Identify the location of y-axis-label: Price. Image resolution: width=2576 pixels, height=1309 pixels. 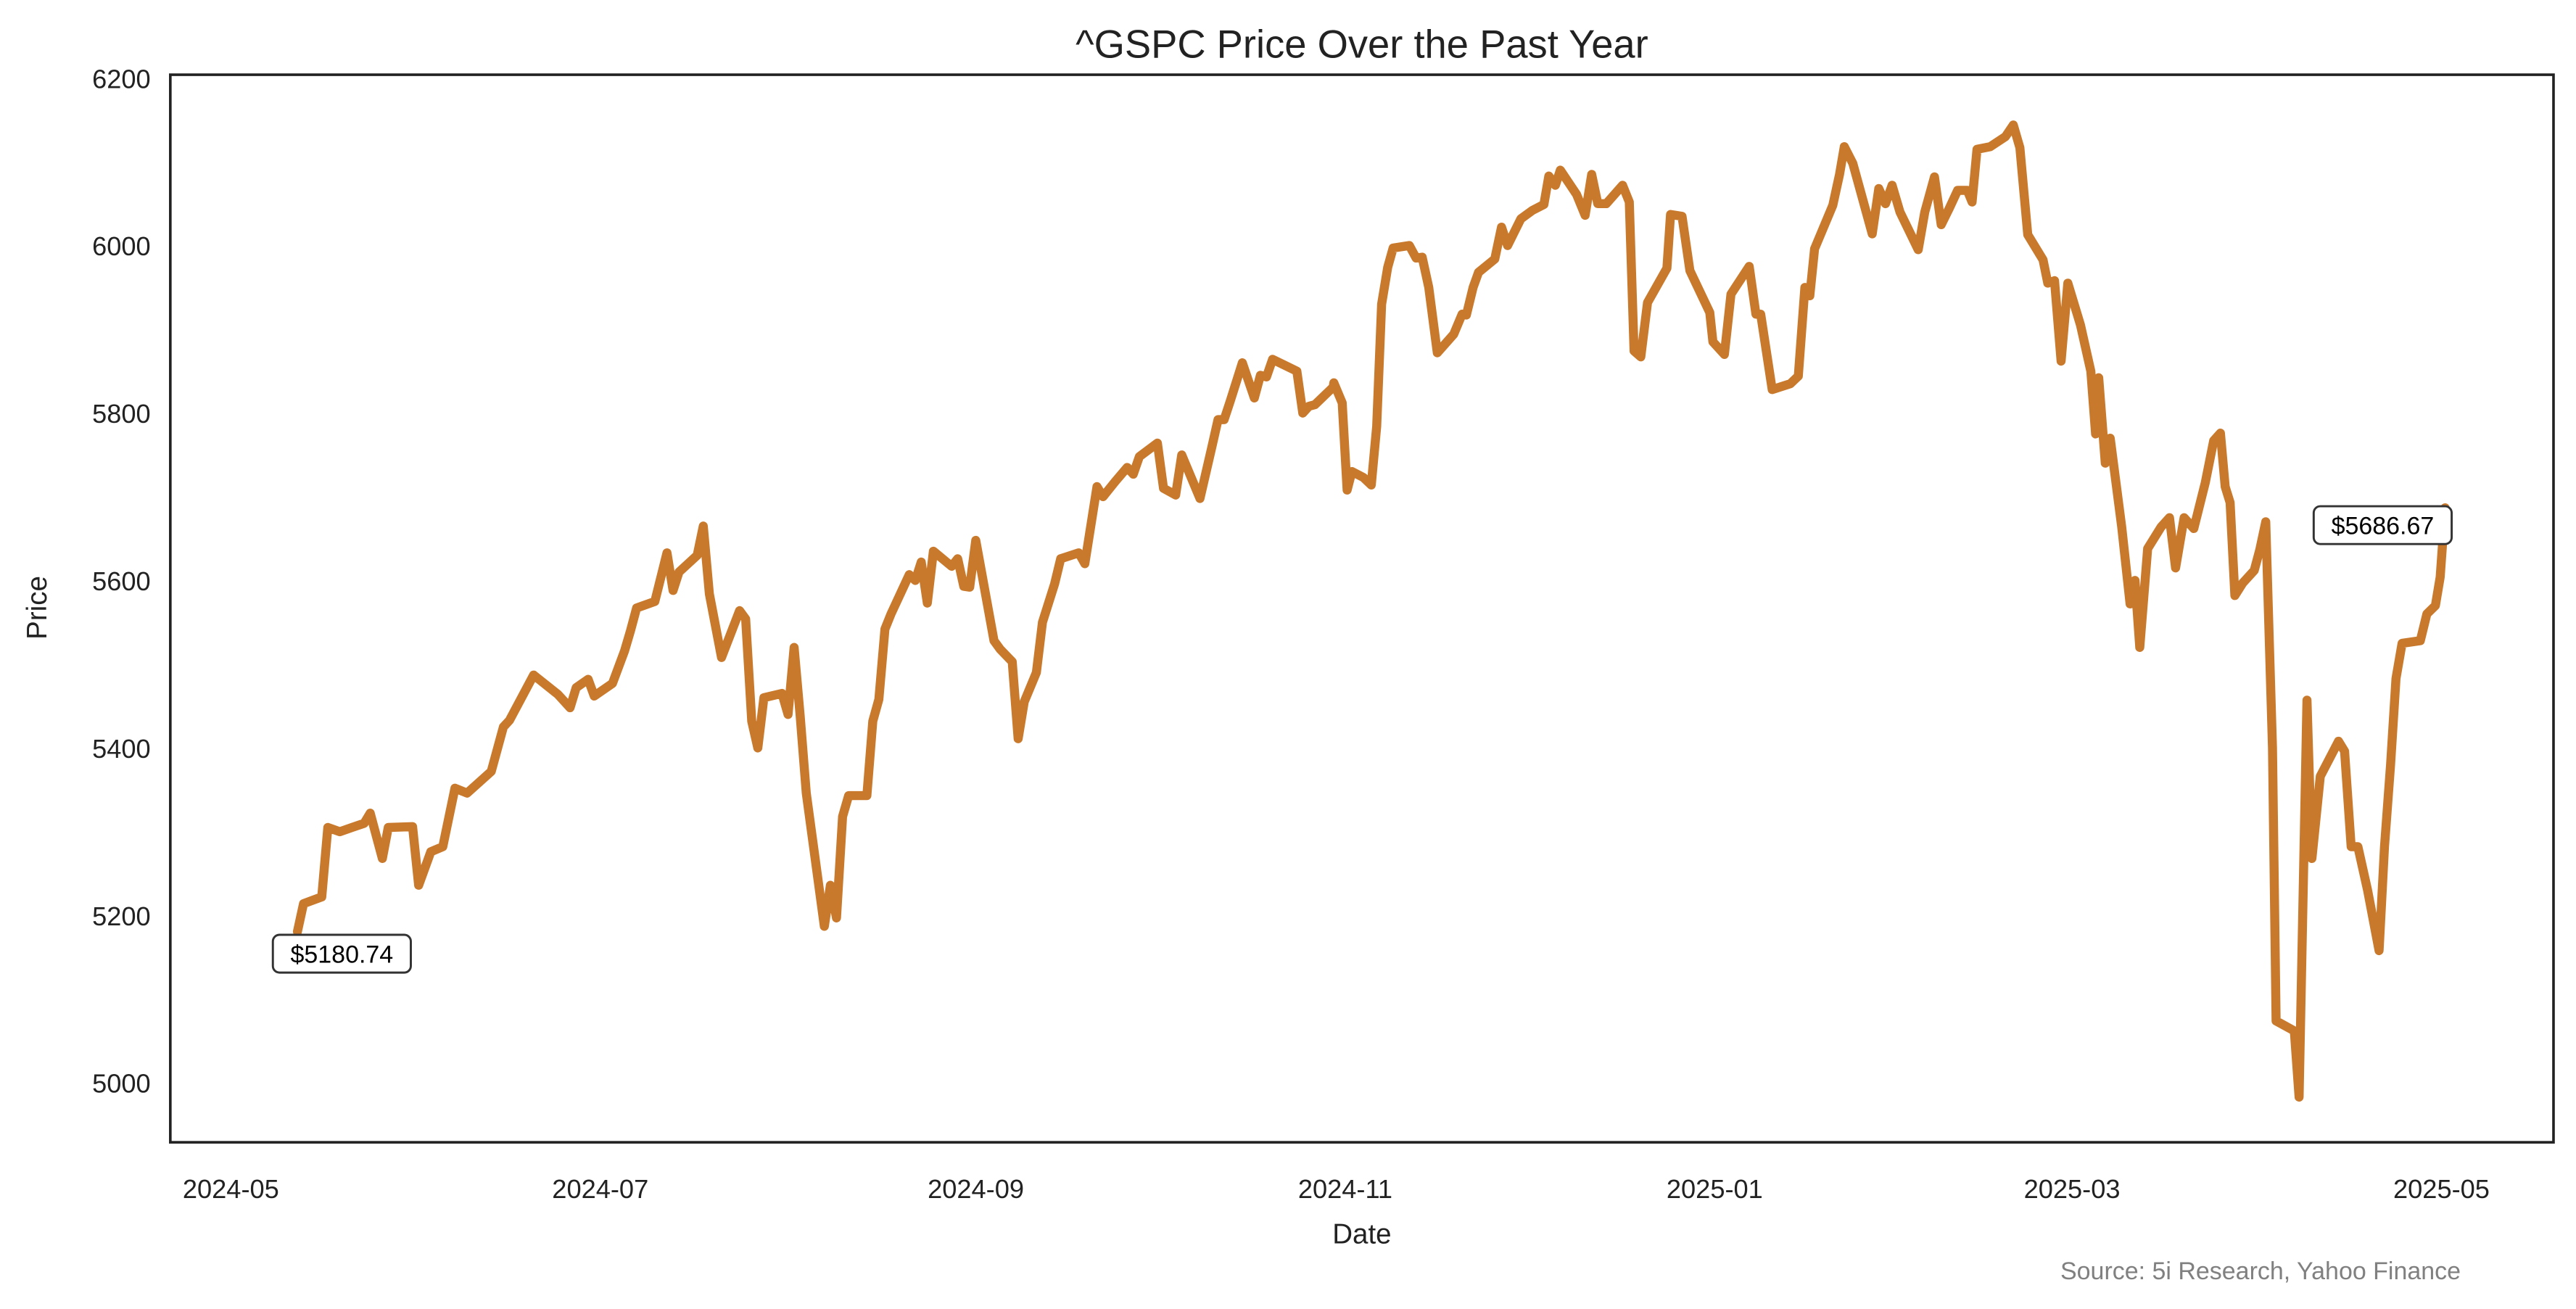
(37, 608).